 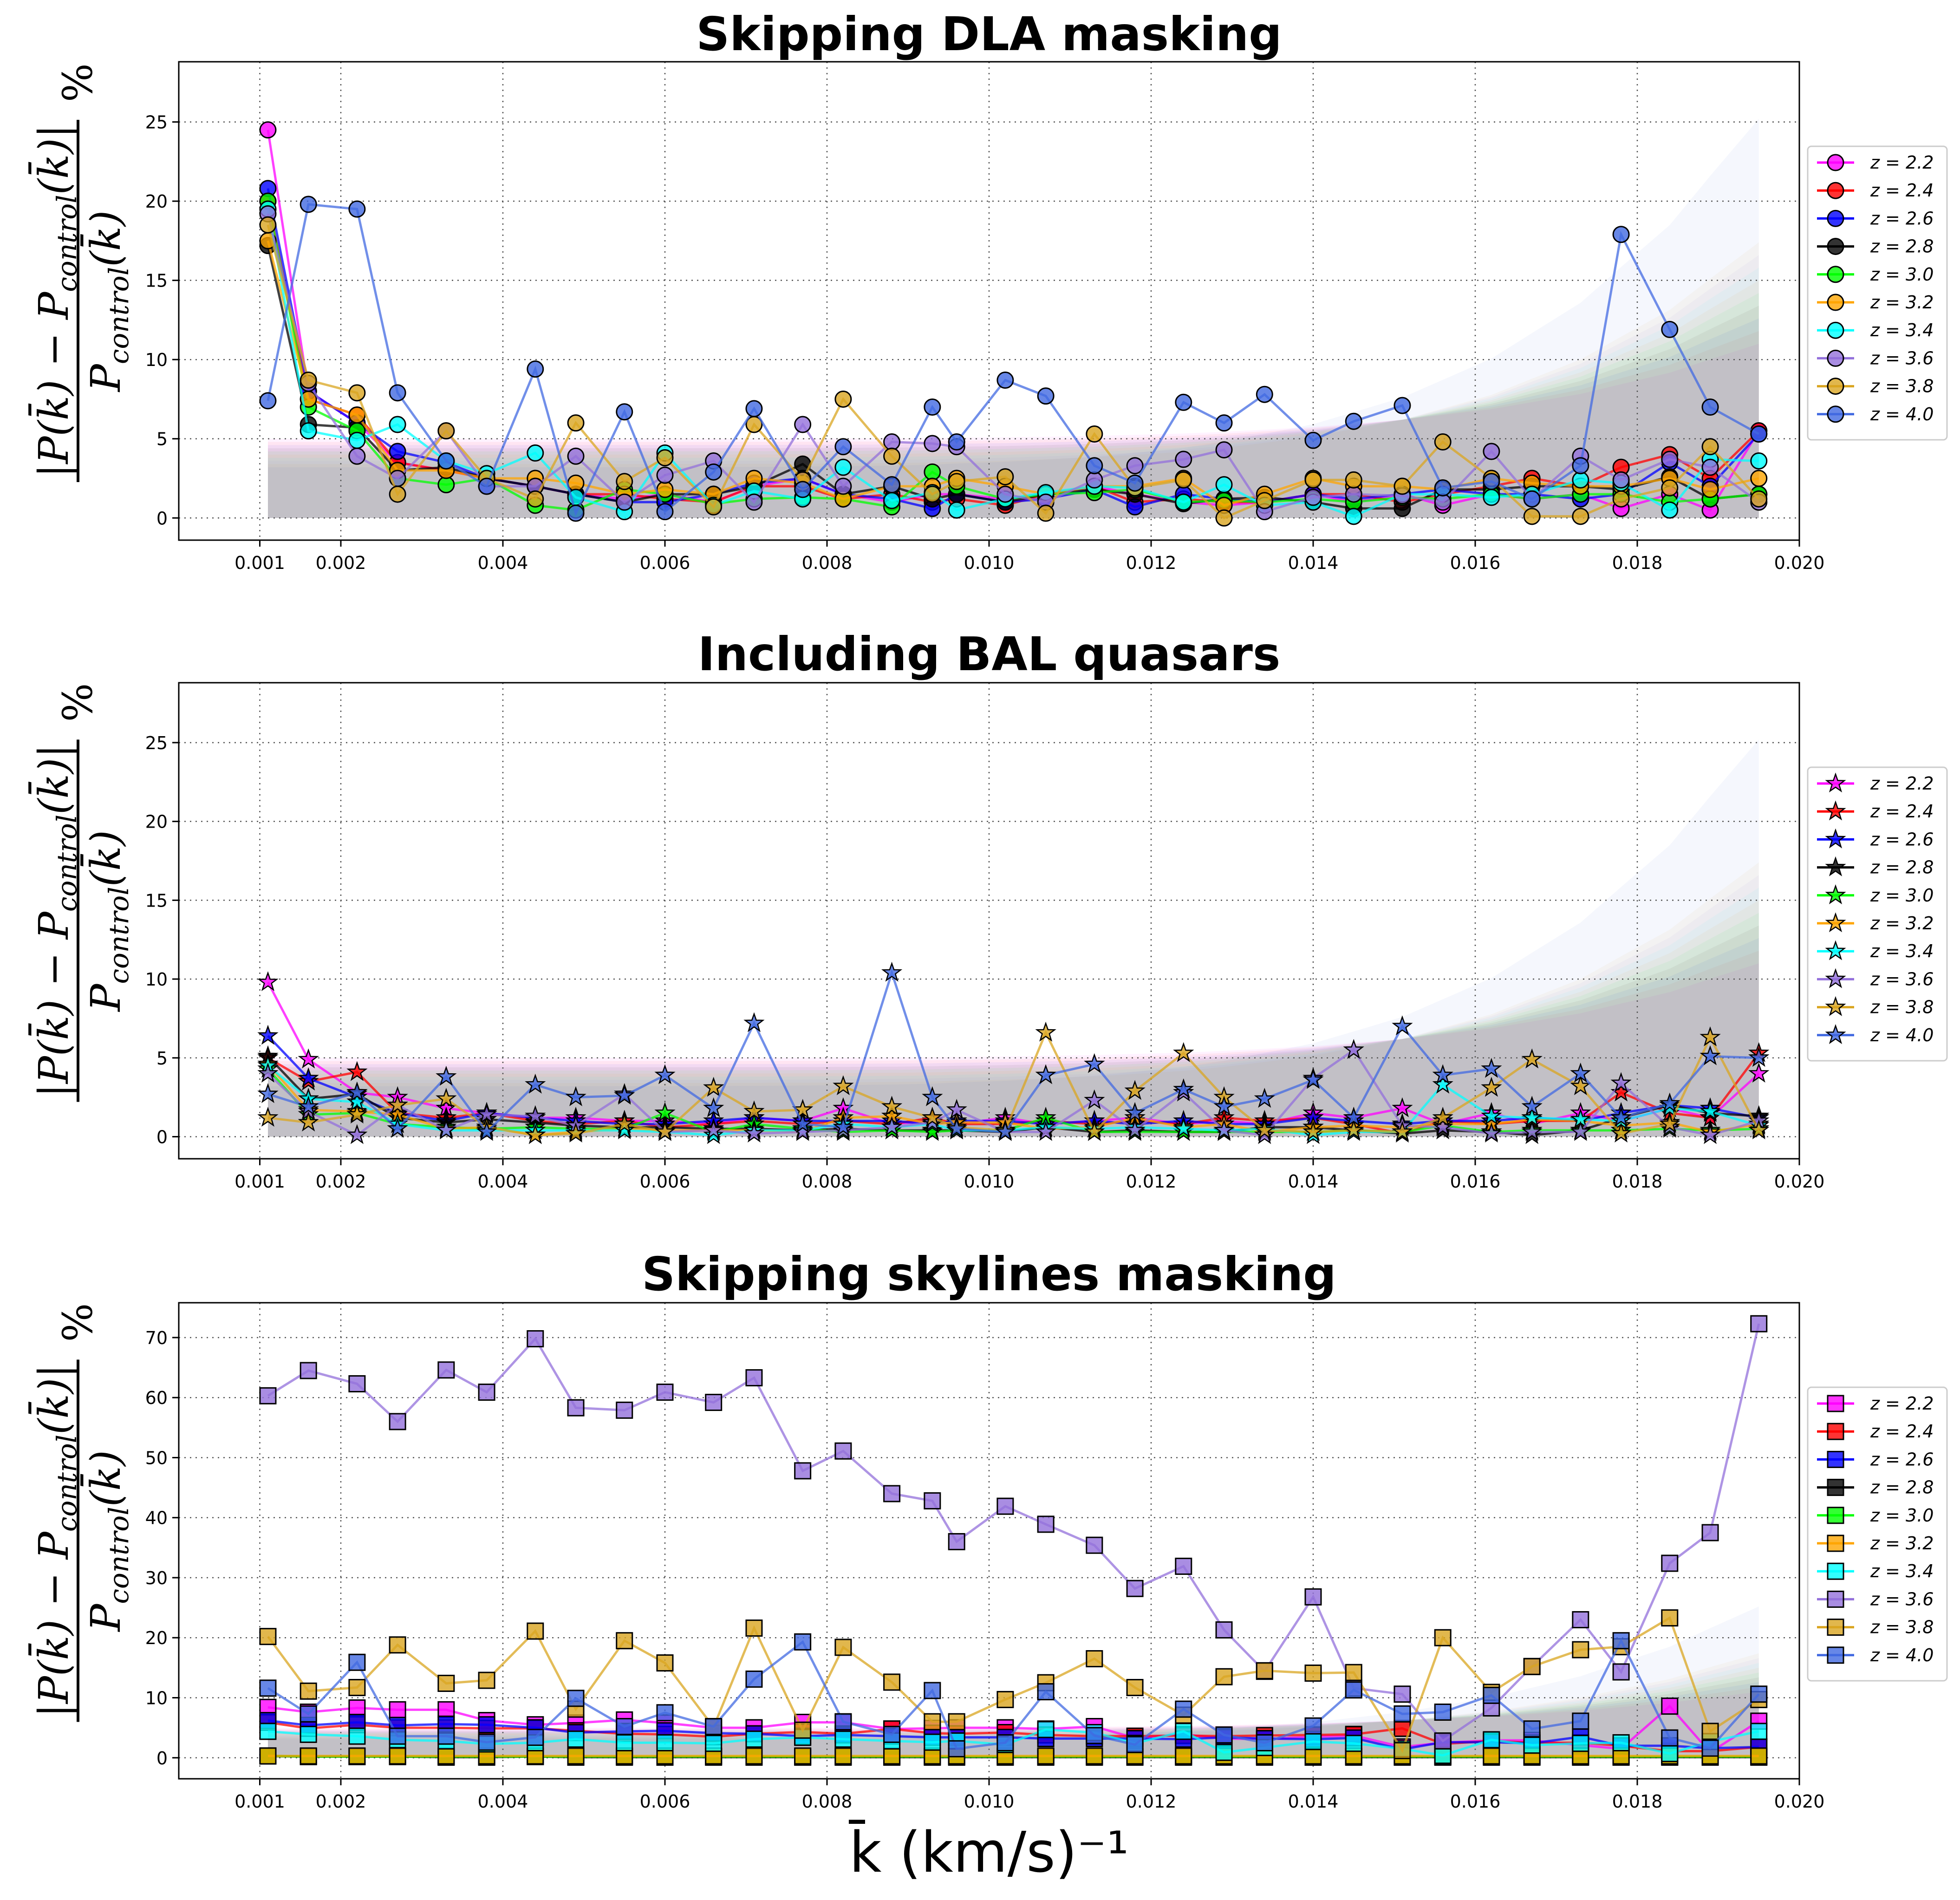 I want to click on legend-item: z = 2.8, so click(x=1875, y=246).